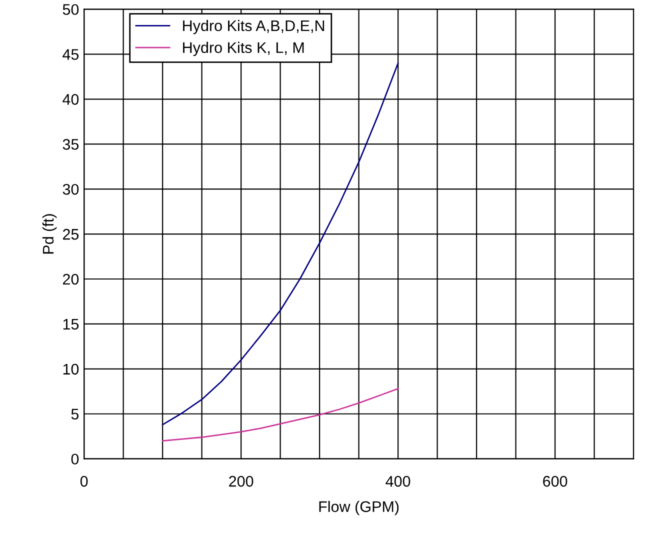  What do you see at coordinates (359, 508) in the screenshot?
I see `x-axis-title: Flow (GPM)` at bounding box center [359, 508].